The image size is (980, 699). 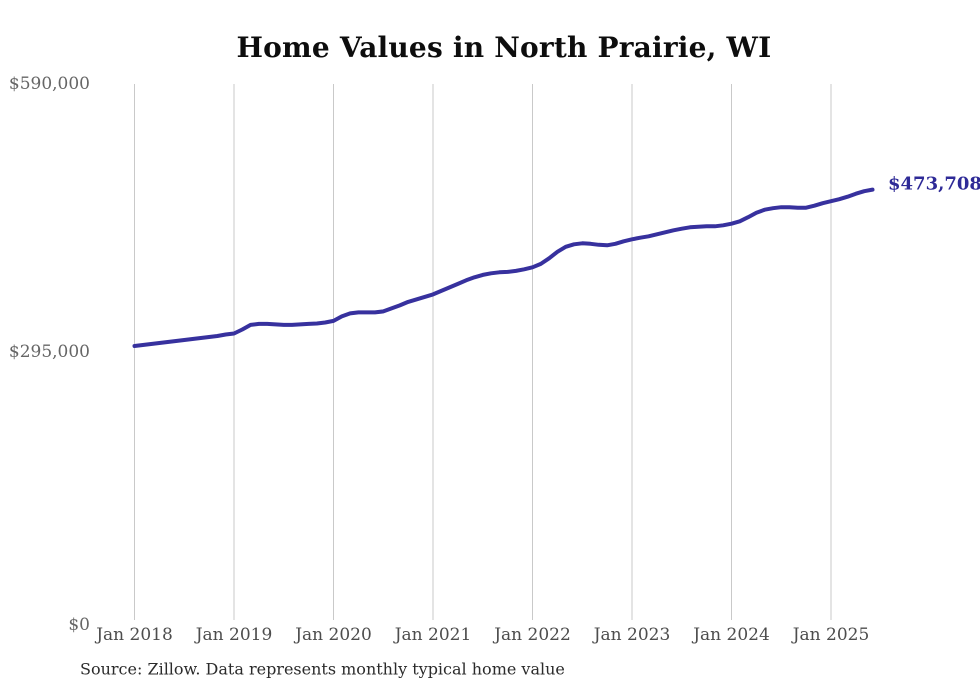 What do you see at coordinates (504, 47) in the screenshot?
I see `chart-title: Home Values in North Prairie, WI` at bounding box center [504, 47].